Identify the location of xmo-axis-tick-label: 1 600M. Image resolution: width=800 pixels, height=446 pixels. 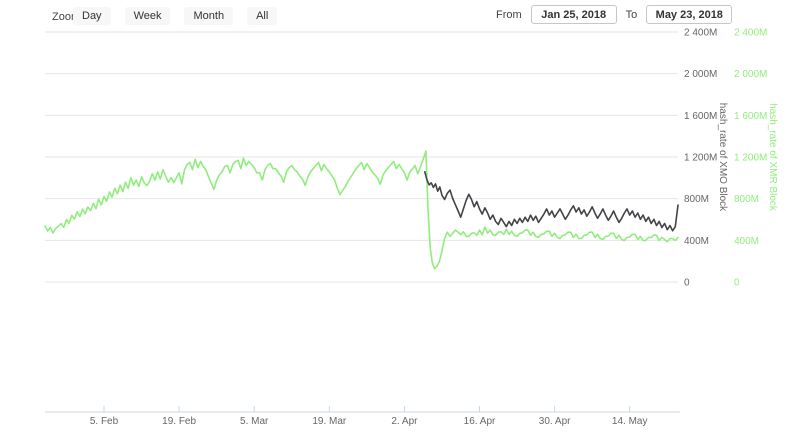
(700, 116).